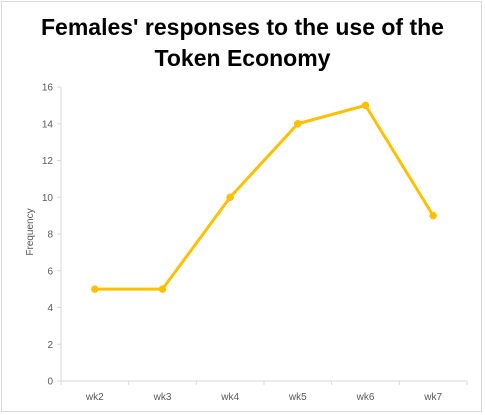  What do you see at coordinates (94, 397) in the screenshot?
I see `x-tick-label: wk2` at bounding box center [94, 397].